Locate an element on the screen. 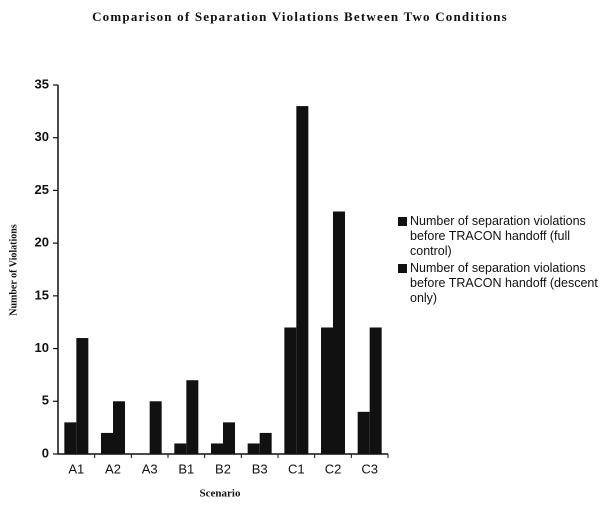 Image resolution: width=601 pixels, height=506 pixels. y-tick-label: 0 is located at coordinates (45, 452).